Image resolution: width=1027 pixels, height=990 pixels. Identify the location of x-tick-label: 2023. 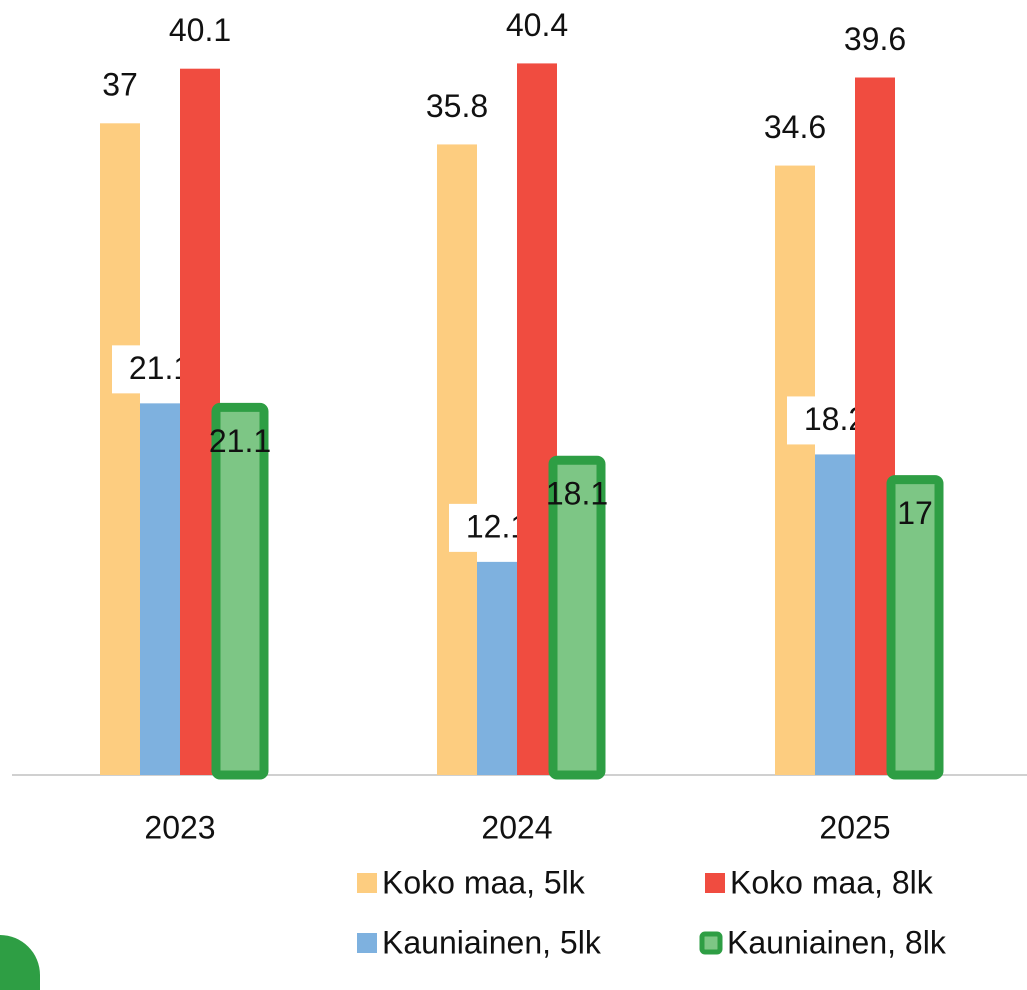
(179, 827).